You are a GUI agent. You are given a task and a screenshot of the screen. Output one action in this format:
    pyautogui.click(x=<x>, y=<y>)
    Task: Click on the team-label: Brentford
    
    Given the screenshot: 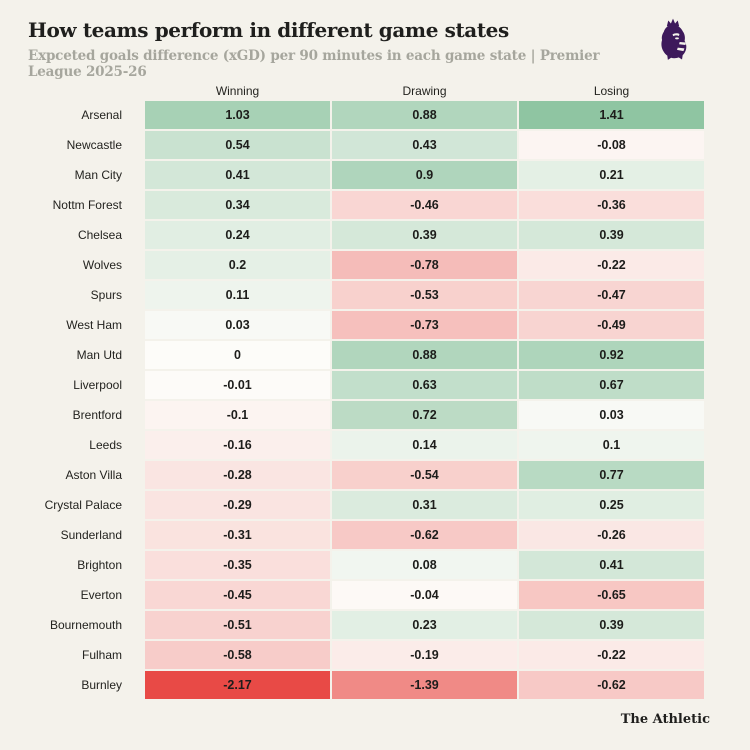 What is the action you would take?
    pyautogui.click(x=97, y=415)
    